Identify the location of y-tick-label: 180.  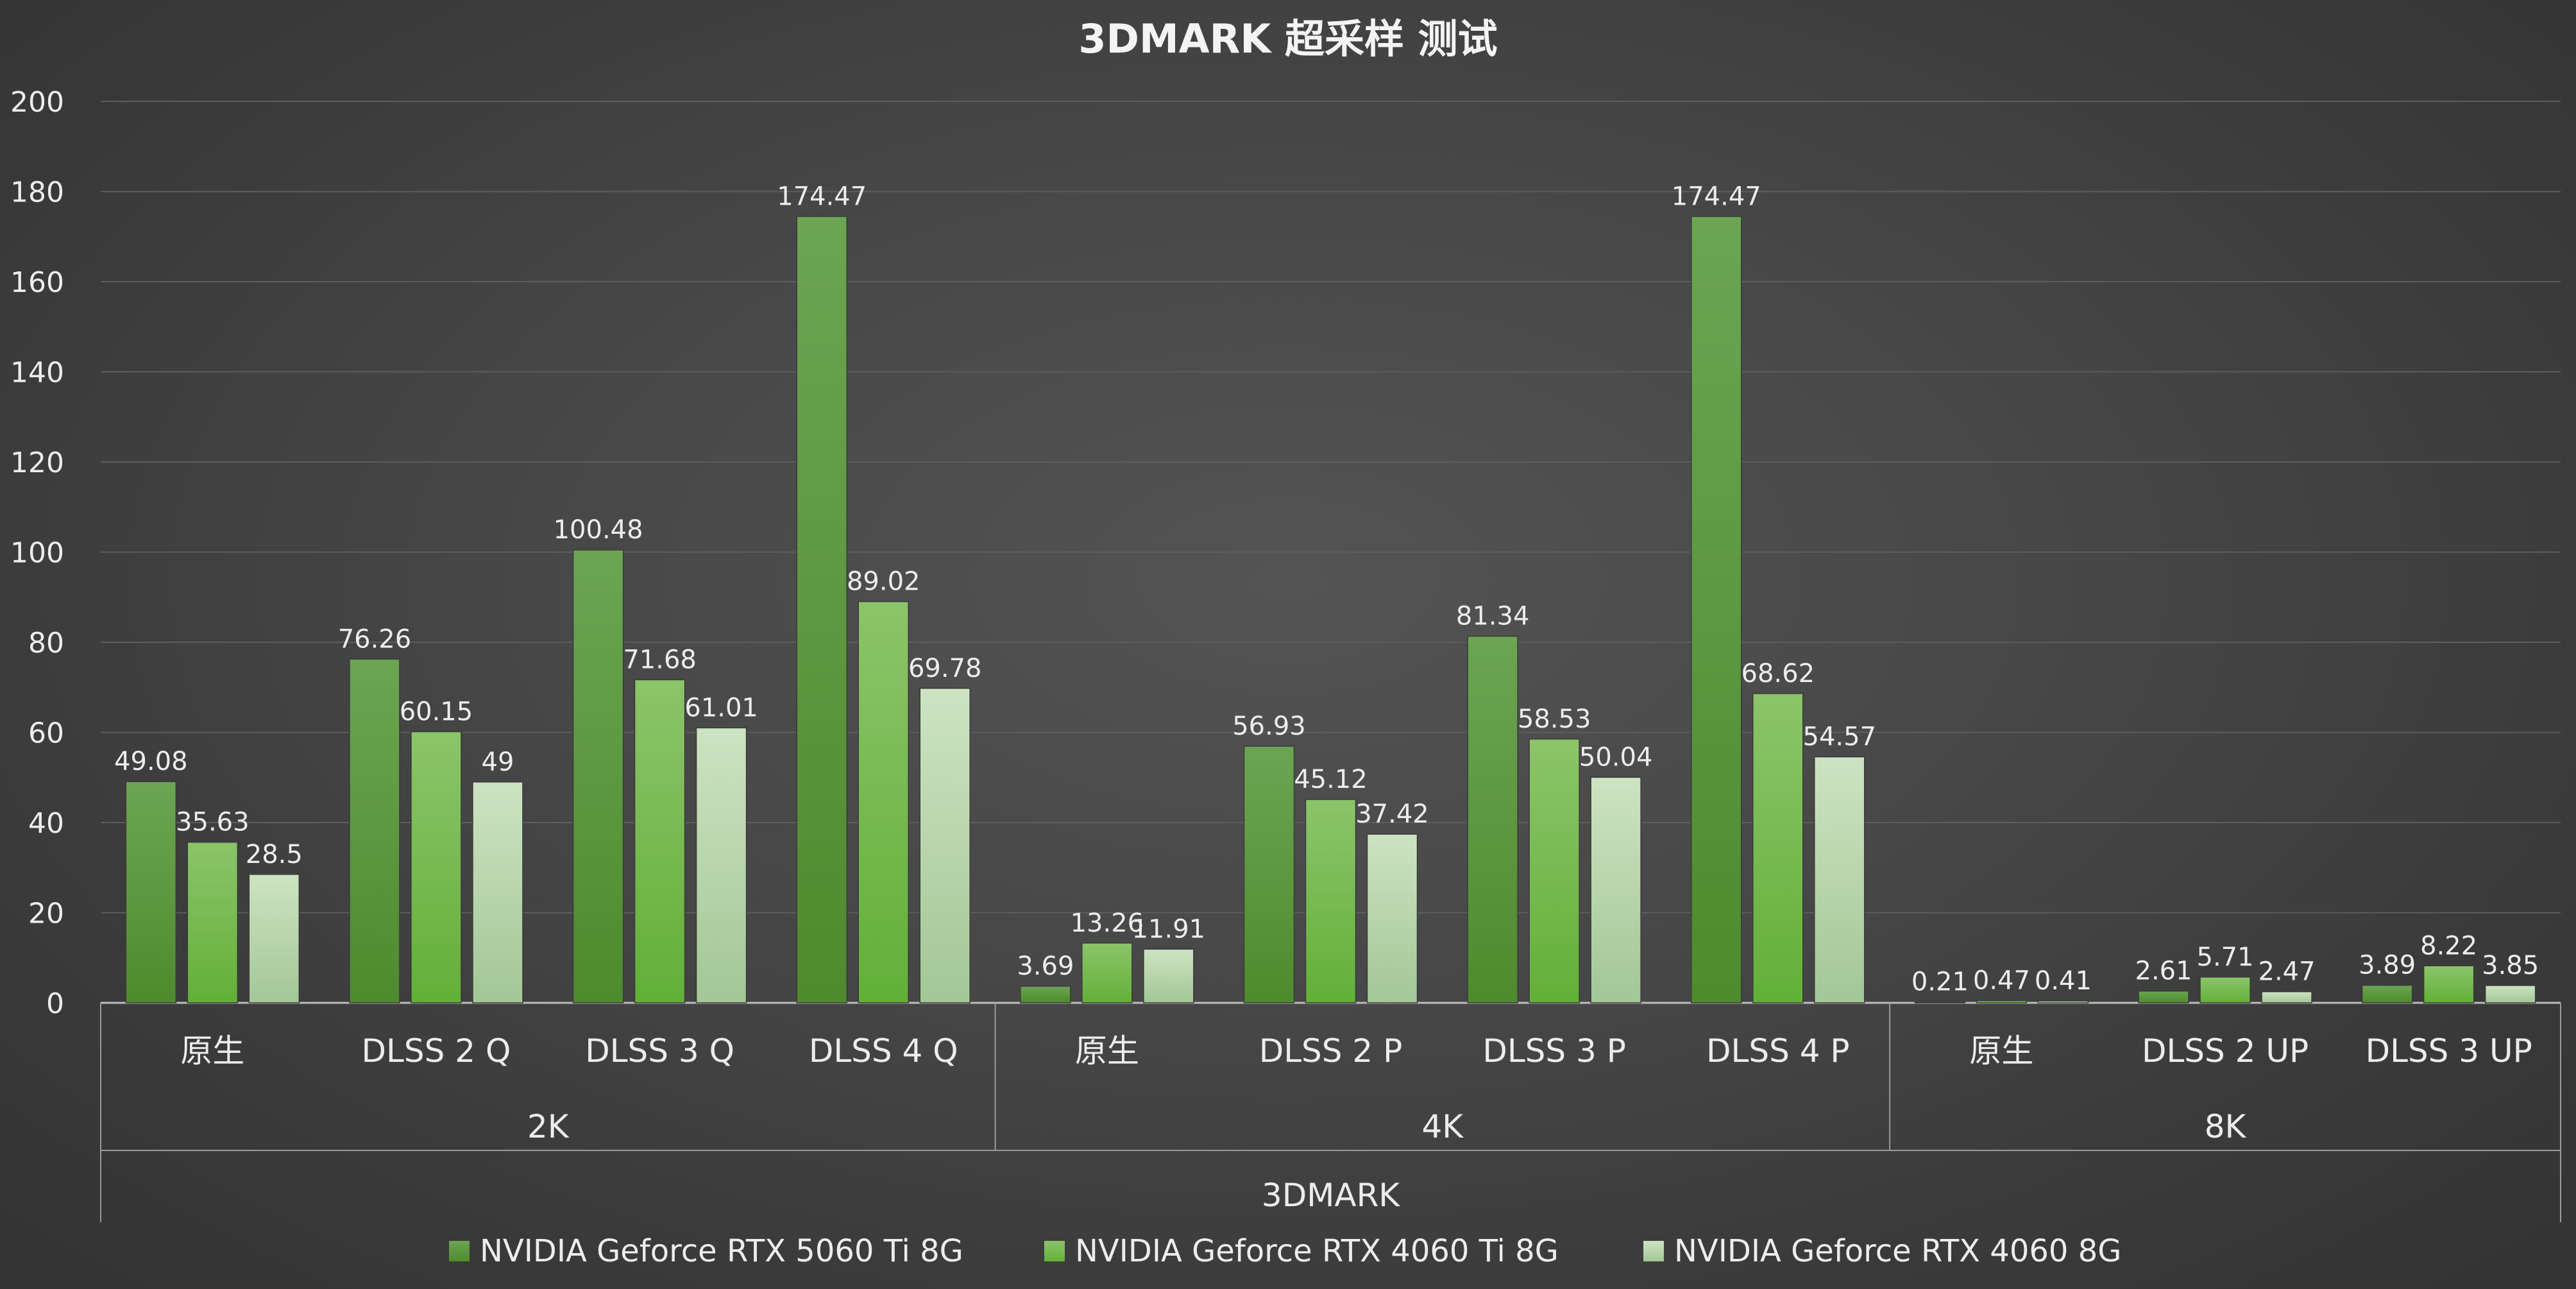
(37, 193).